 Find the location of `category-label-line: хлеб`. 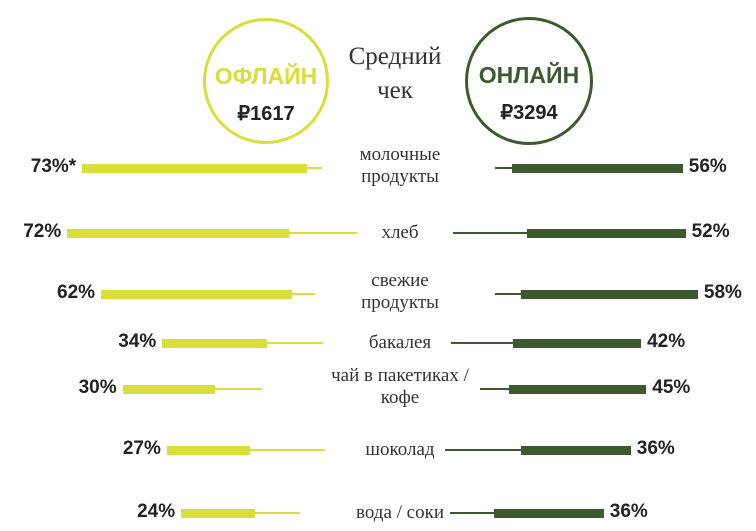

category-label-line: хлеб is located at coordinates (400, 232).